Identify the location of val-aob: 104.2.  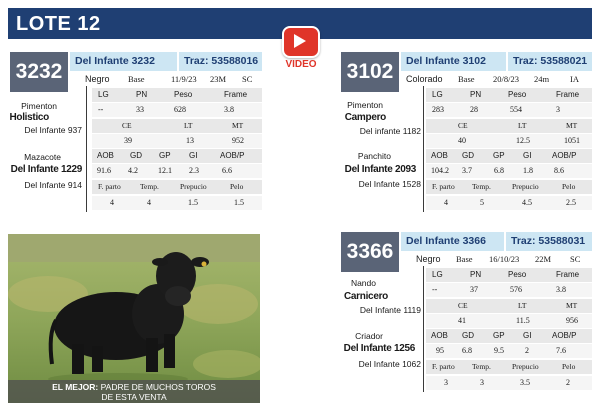
(440, 170).